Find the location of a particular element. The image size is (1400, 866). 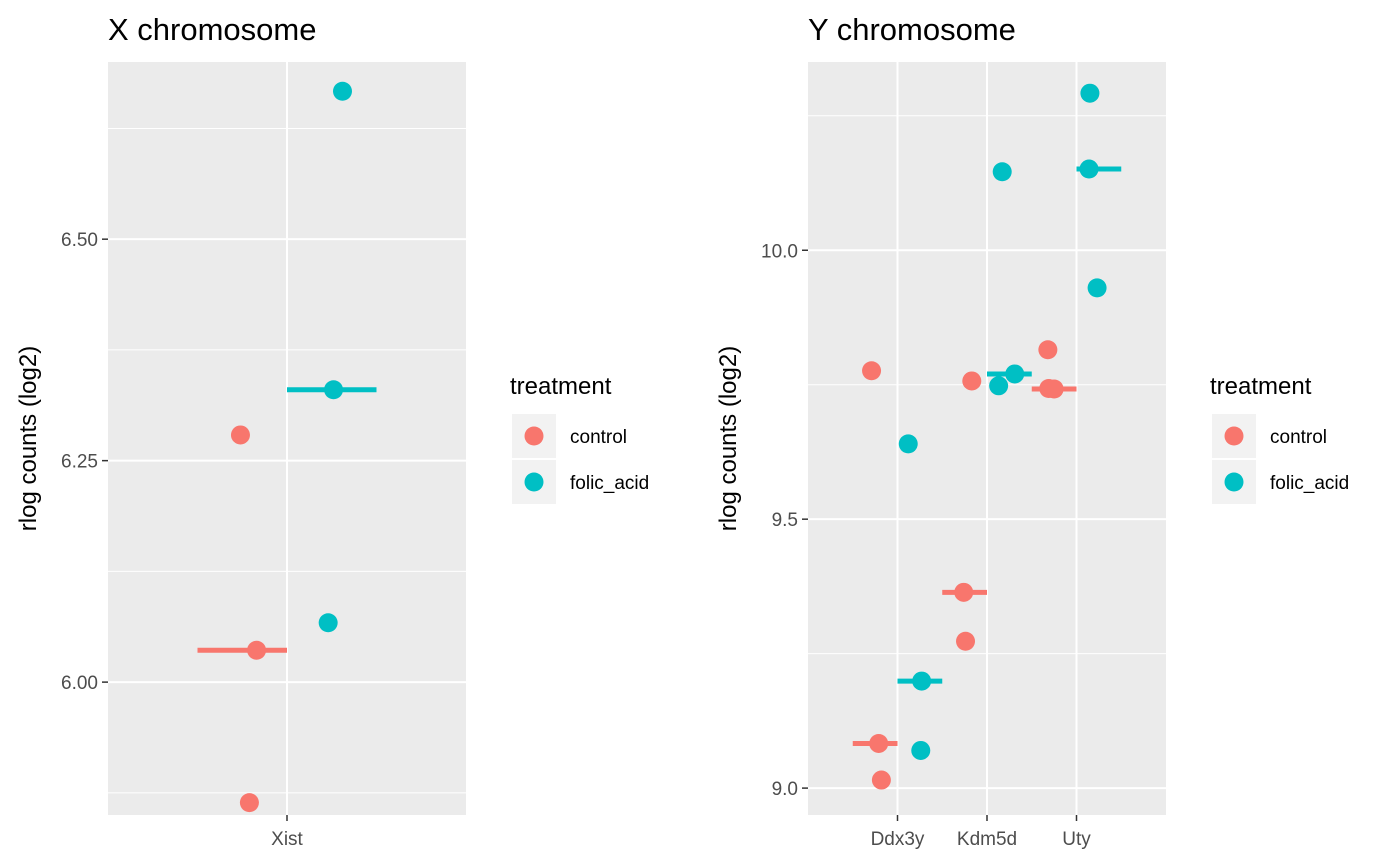

y-tick-label: 10.0 is located at coordinates (779, 251).